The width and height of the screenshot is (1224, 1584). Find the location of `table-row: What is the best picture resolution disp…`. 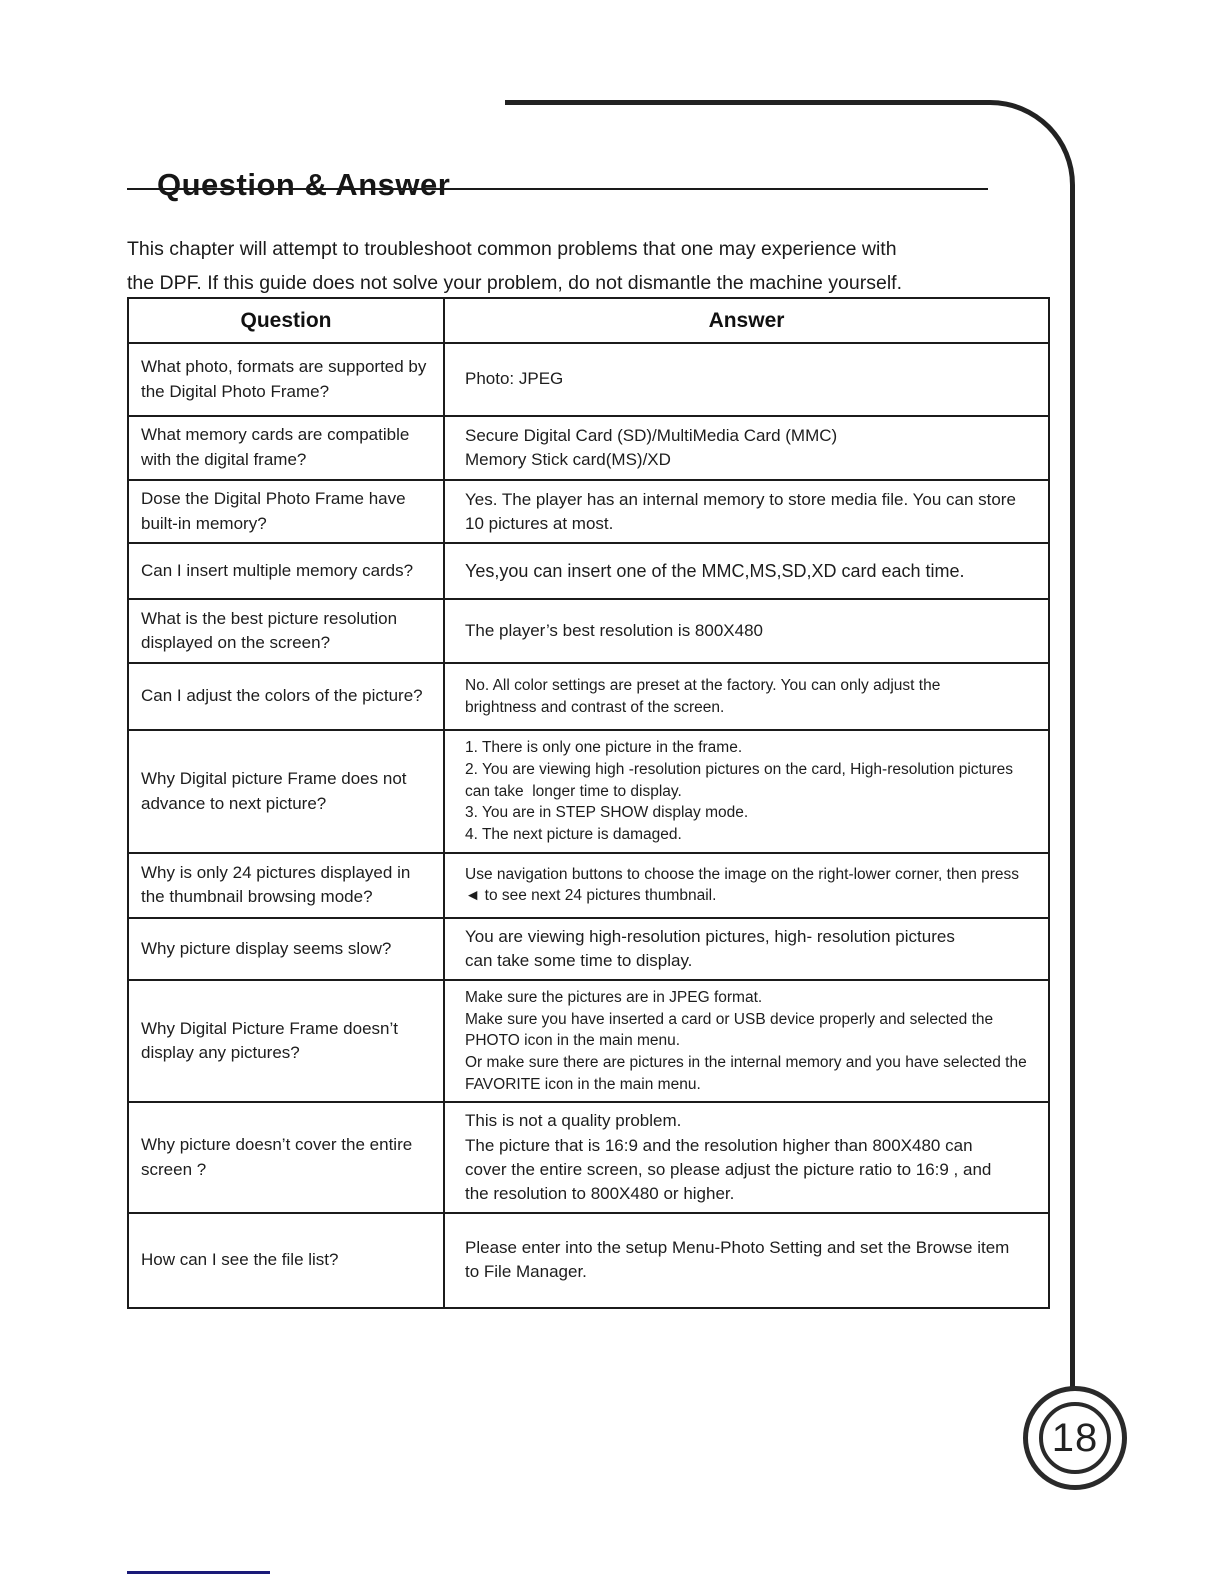

table-row: What is the best picture resolution disp… is located at coordinates (588, 631).